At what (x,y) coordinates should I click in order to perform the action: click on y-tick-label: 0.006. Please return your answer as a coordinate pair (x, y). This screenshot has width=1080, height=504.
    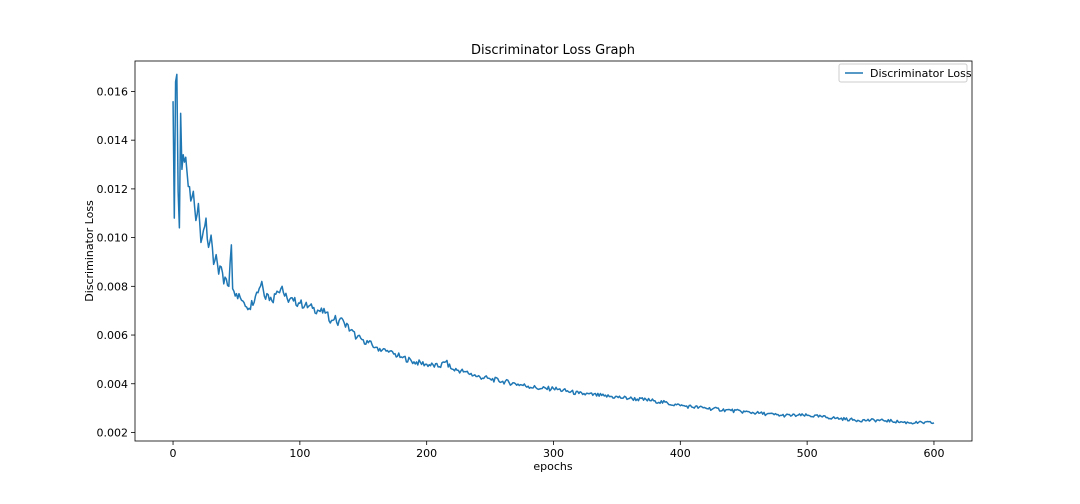
    Looking at the image, I should click on (113, 335).